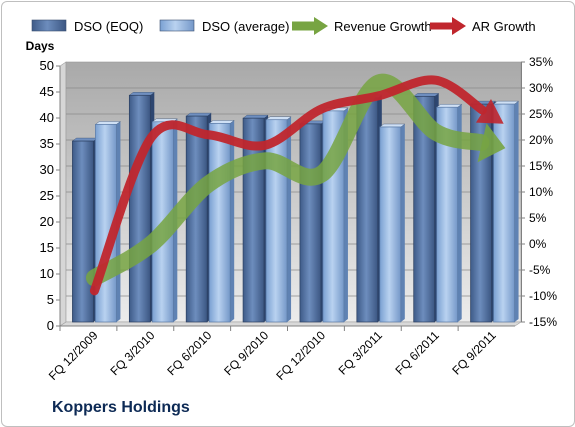 Image resolution: width=575 pixels, height=427 pixels. Describe the element at coordinates (290, 324) in the screenshot. I see `plot-floor` at that location.